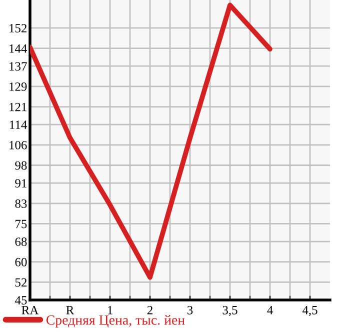 Image resolution: width=345 pixels, height=335 pixels. I want to click on y-tick-label: 60, so click(21, 262).